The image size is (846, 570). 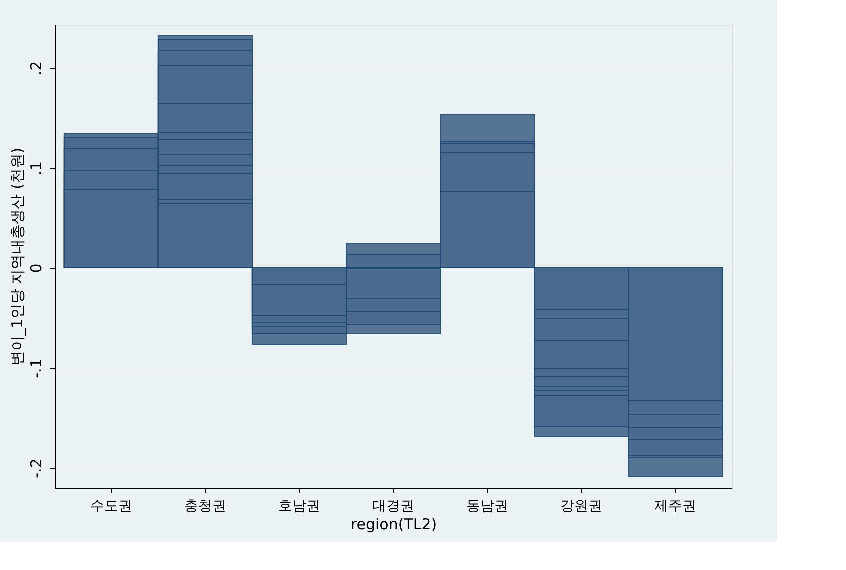 What do you see at coordinates (299, 506) in the screenshot?
I see `x-tick-label: 호남권` at bounding box center [299, 506].